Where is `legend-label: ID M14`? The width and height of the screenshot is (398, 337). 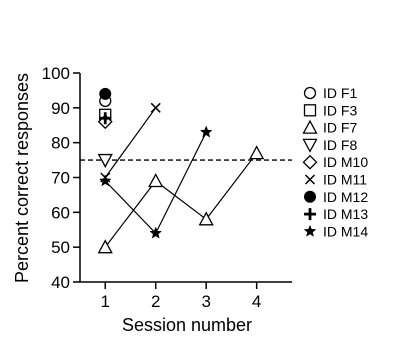
legend-label: ID M14 is located at coordinates (345, 231).